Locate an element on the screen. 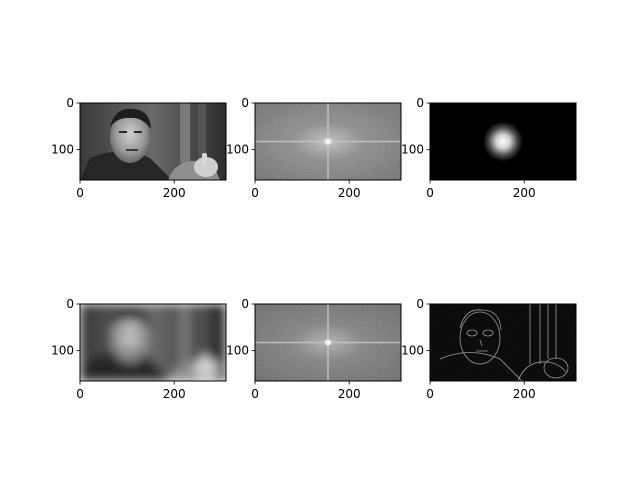 This screenshot has width=640, height=480. image-blurred-photo-portrait is located at coordinates (153, 342).